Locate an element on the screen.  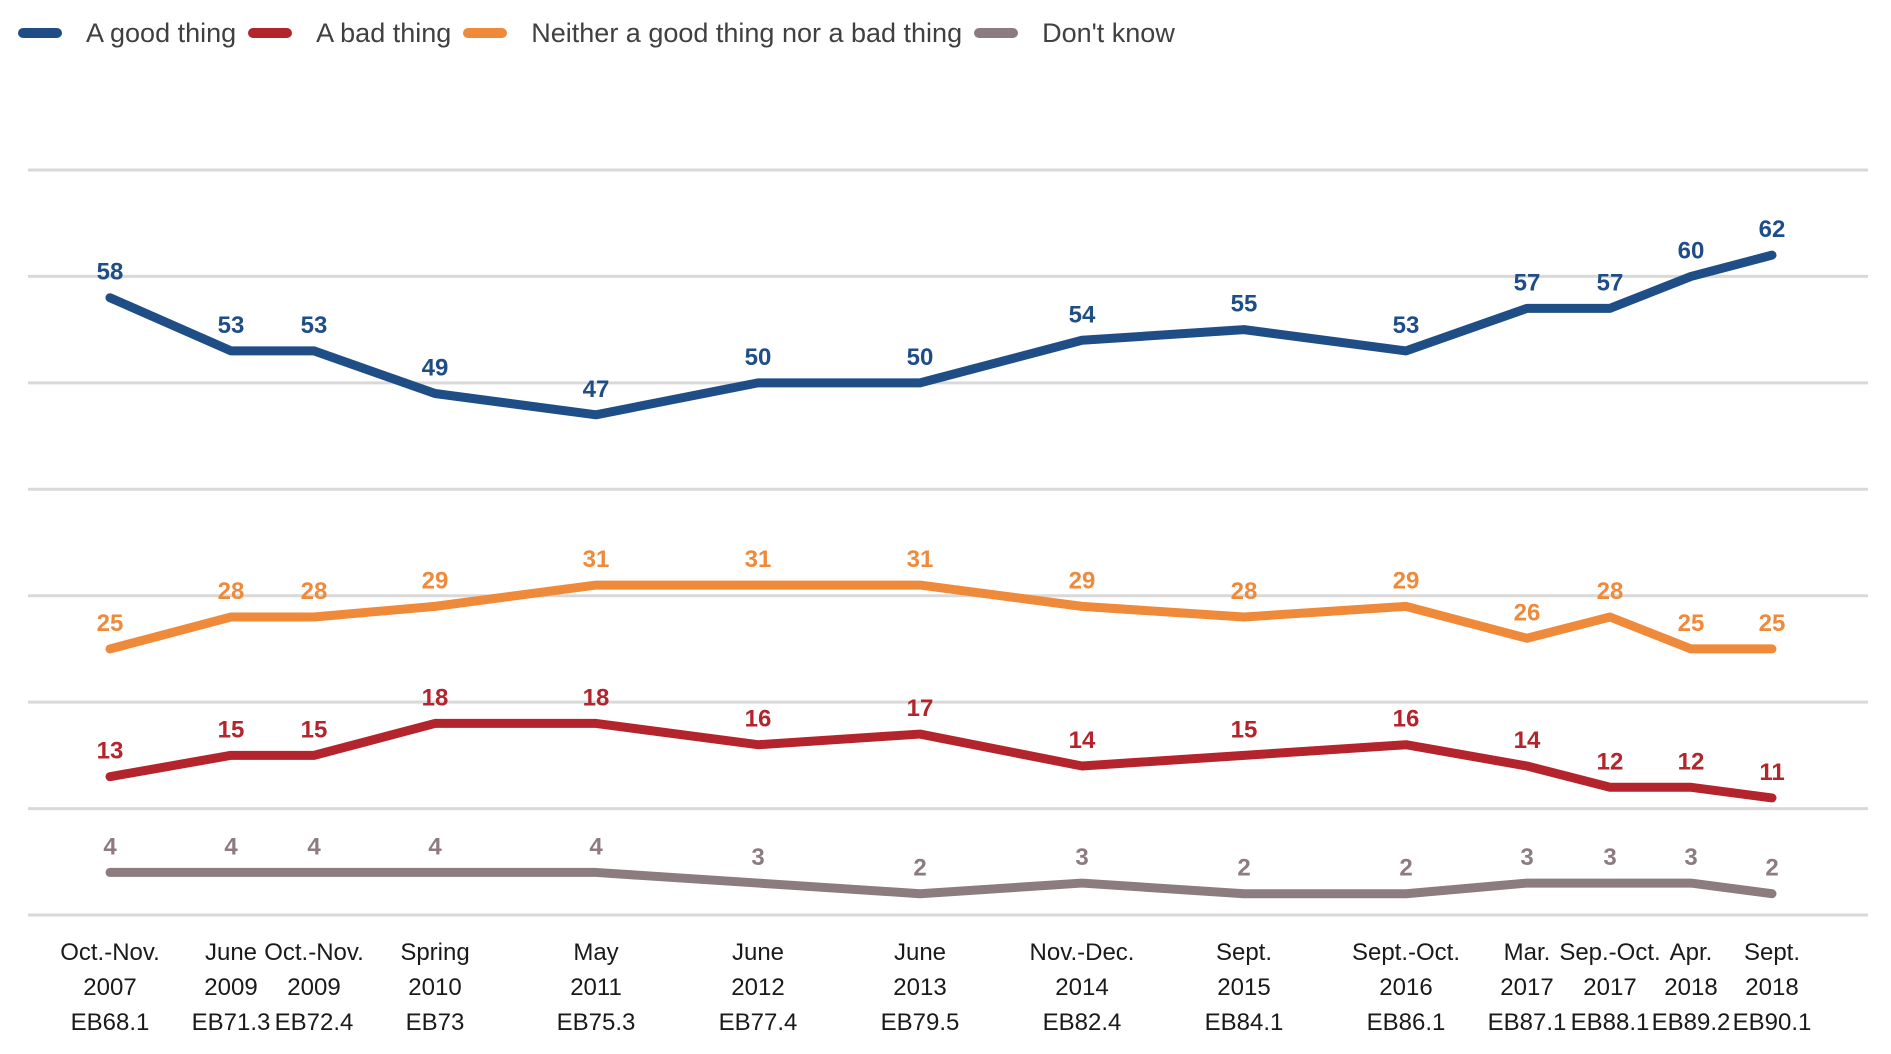
x-tick-label: Apr. 2018 EB89.2 is located at coordinates (1691, 987).